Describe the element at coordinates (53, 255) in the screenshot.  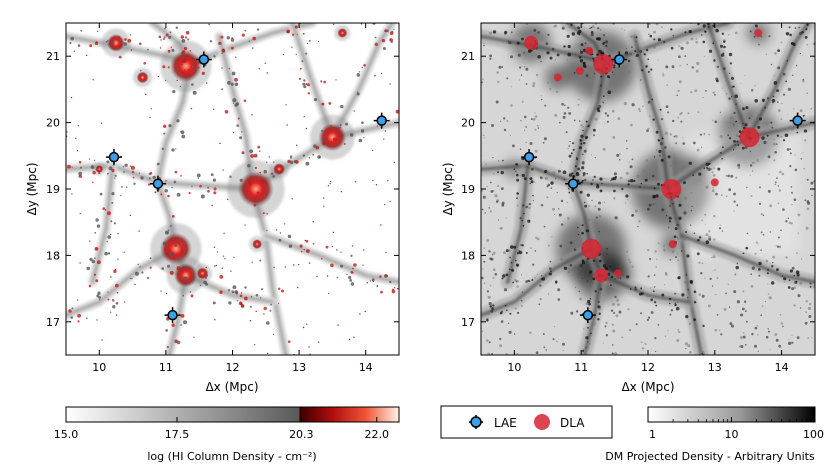
I see `y-tick-label: 18` at that location.